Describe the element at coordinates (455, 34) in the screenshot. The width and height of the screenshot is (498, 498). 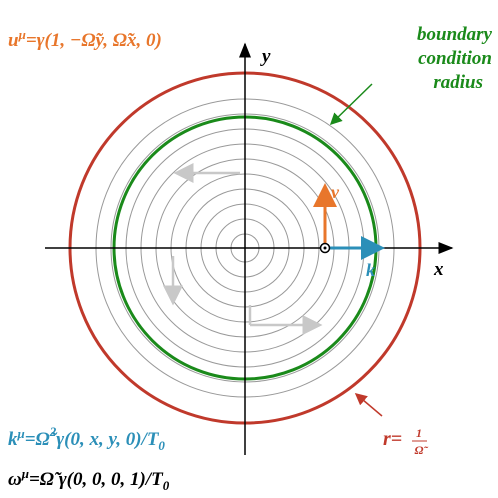
I see `boundary-label: boundary` at that location.